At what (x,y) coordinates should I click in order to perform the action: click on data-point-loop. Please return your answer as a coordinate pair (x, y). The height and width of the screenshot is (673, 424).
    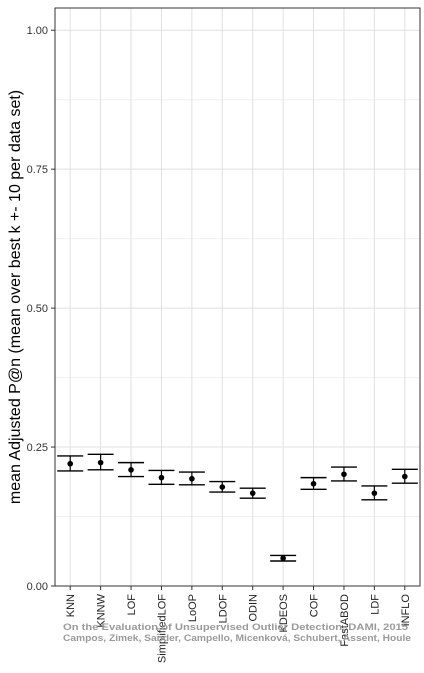
    Looking at the image, I should click on (192, 478).